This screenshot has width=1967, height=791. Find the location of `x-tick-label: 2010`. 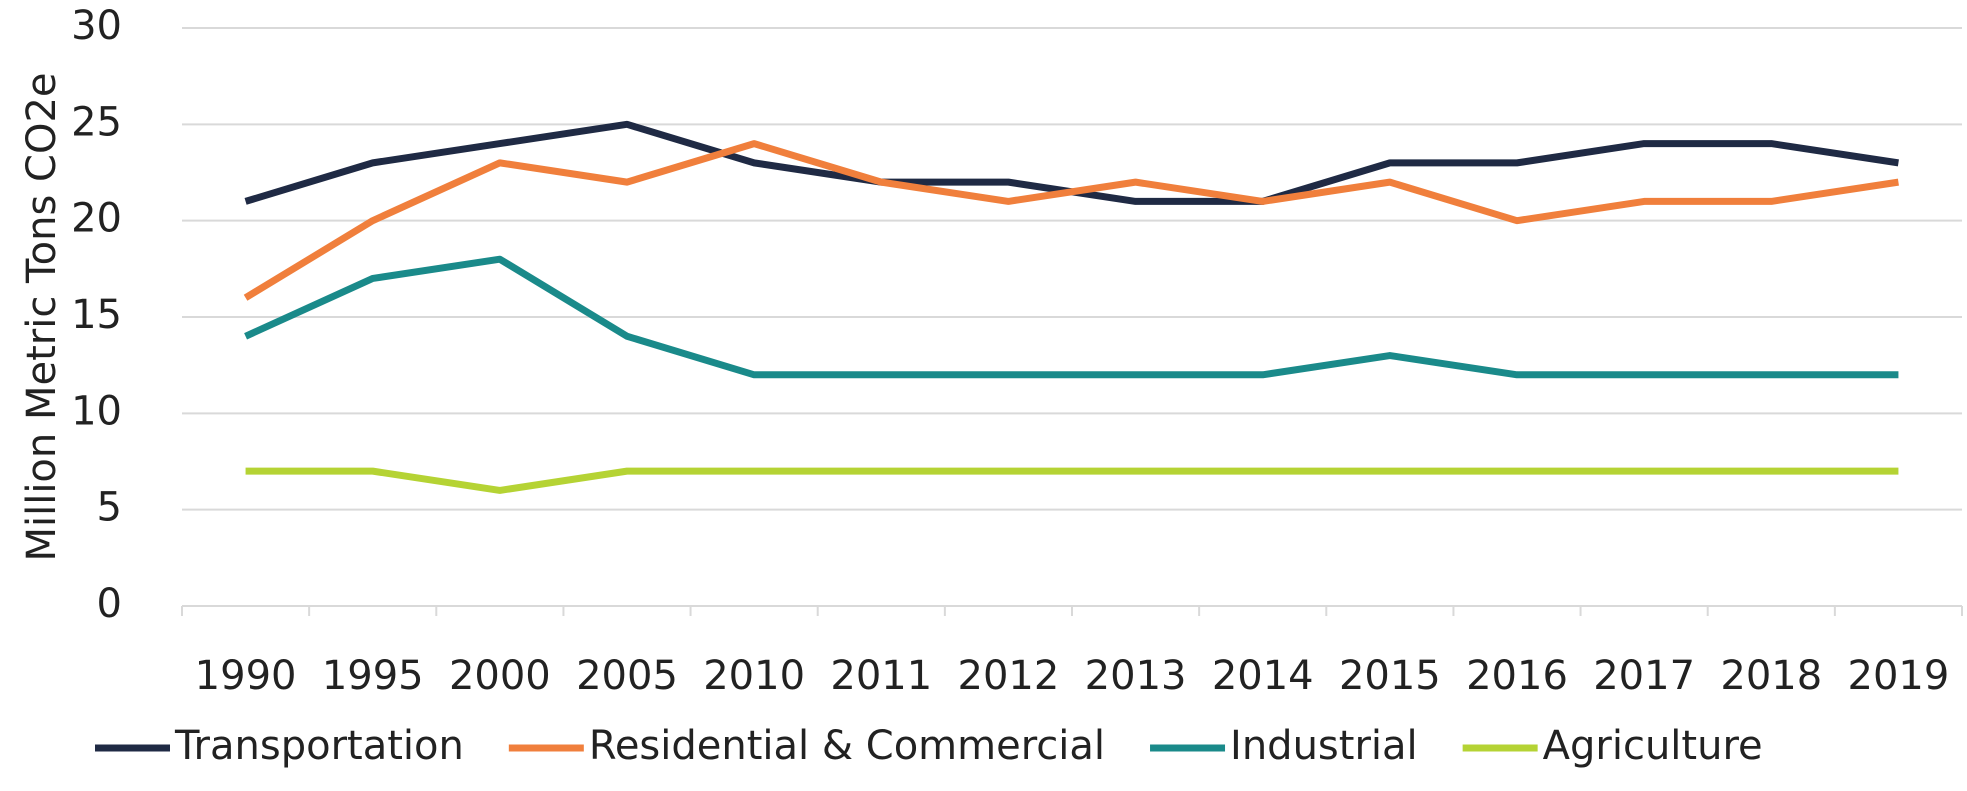

x-tick-label: 2010 is located at coordinates (754, 676).